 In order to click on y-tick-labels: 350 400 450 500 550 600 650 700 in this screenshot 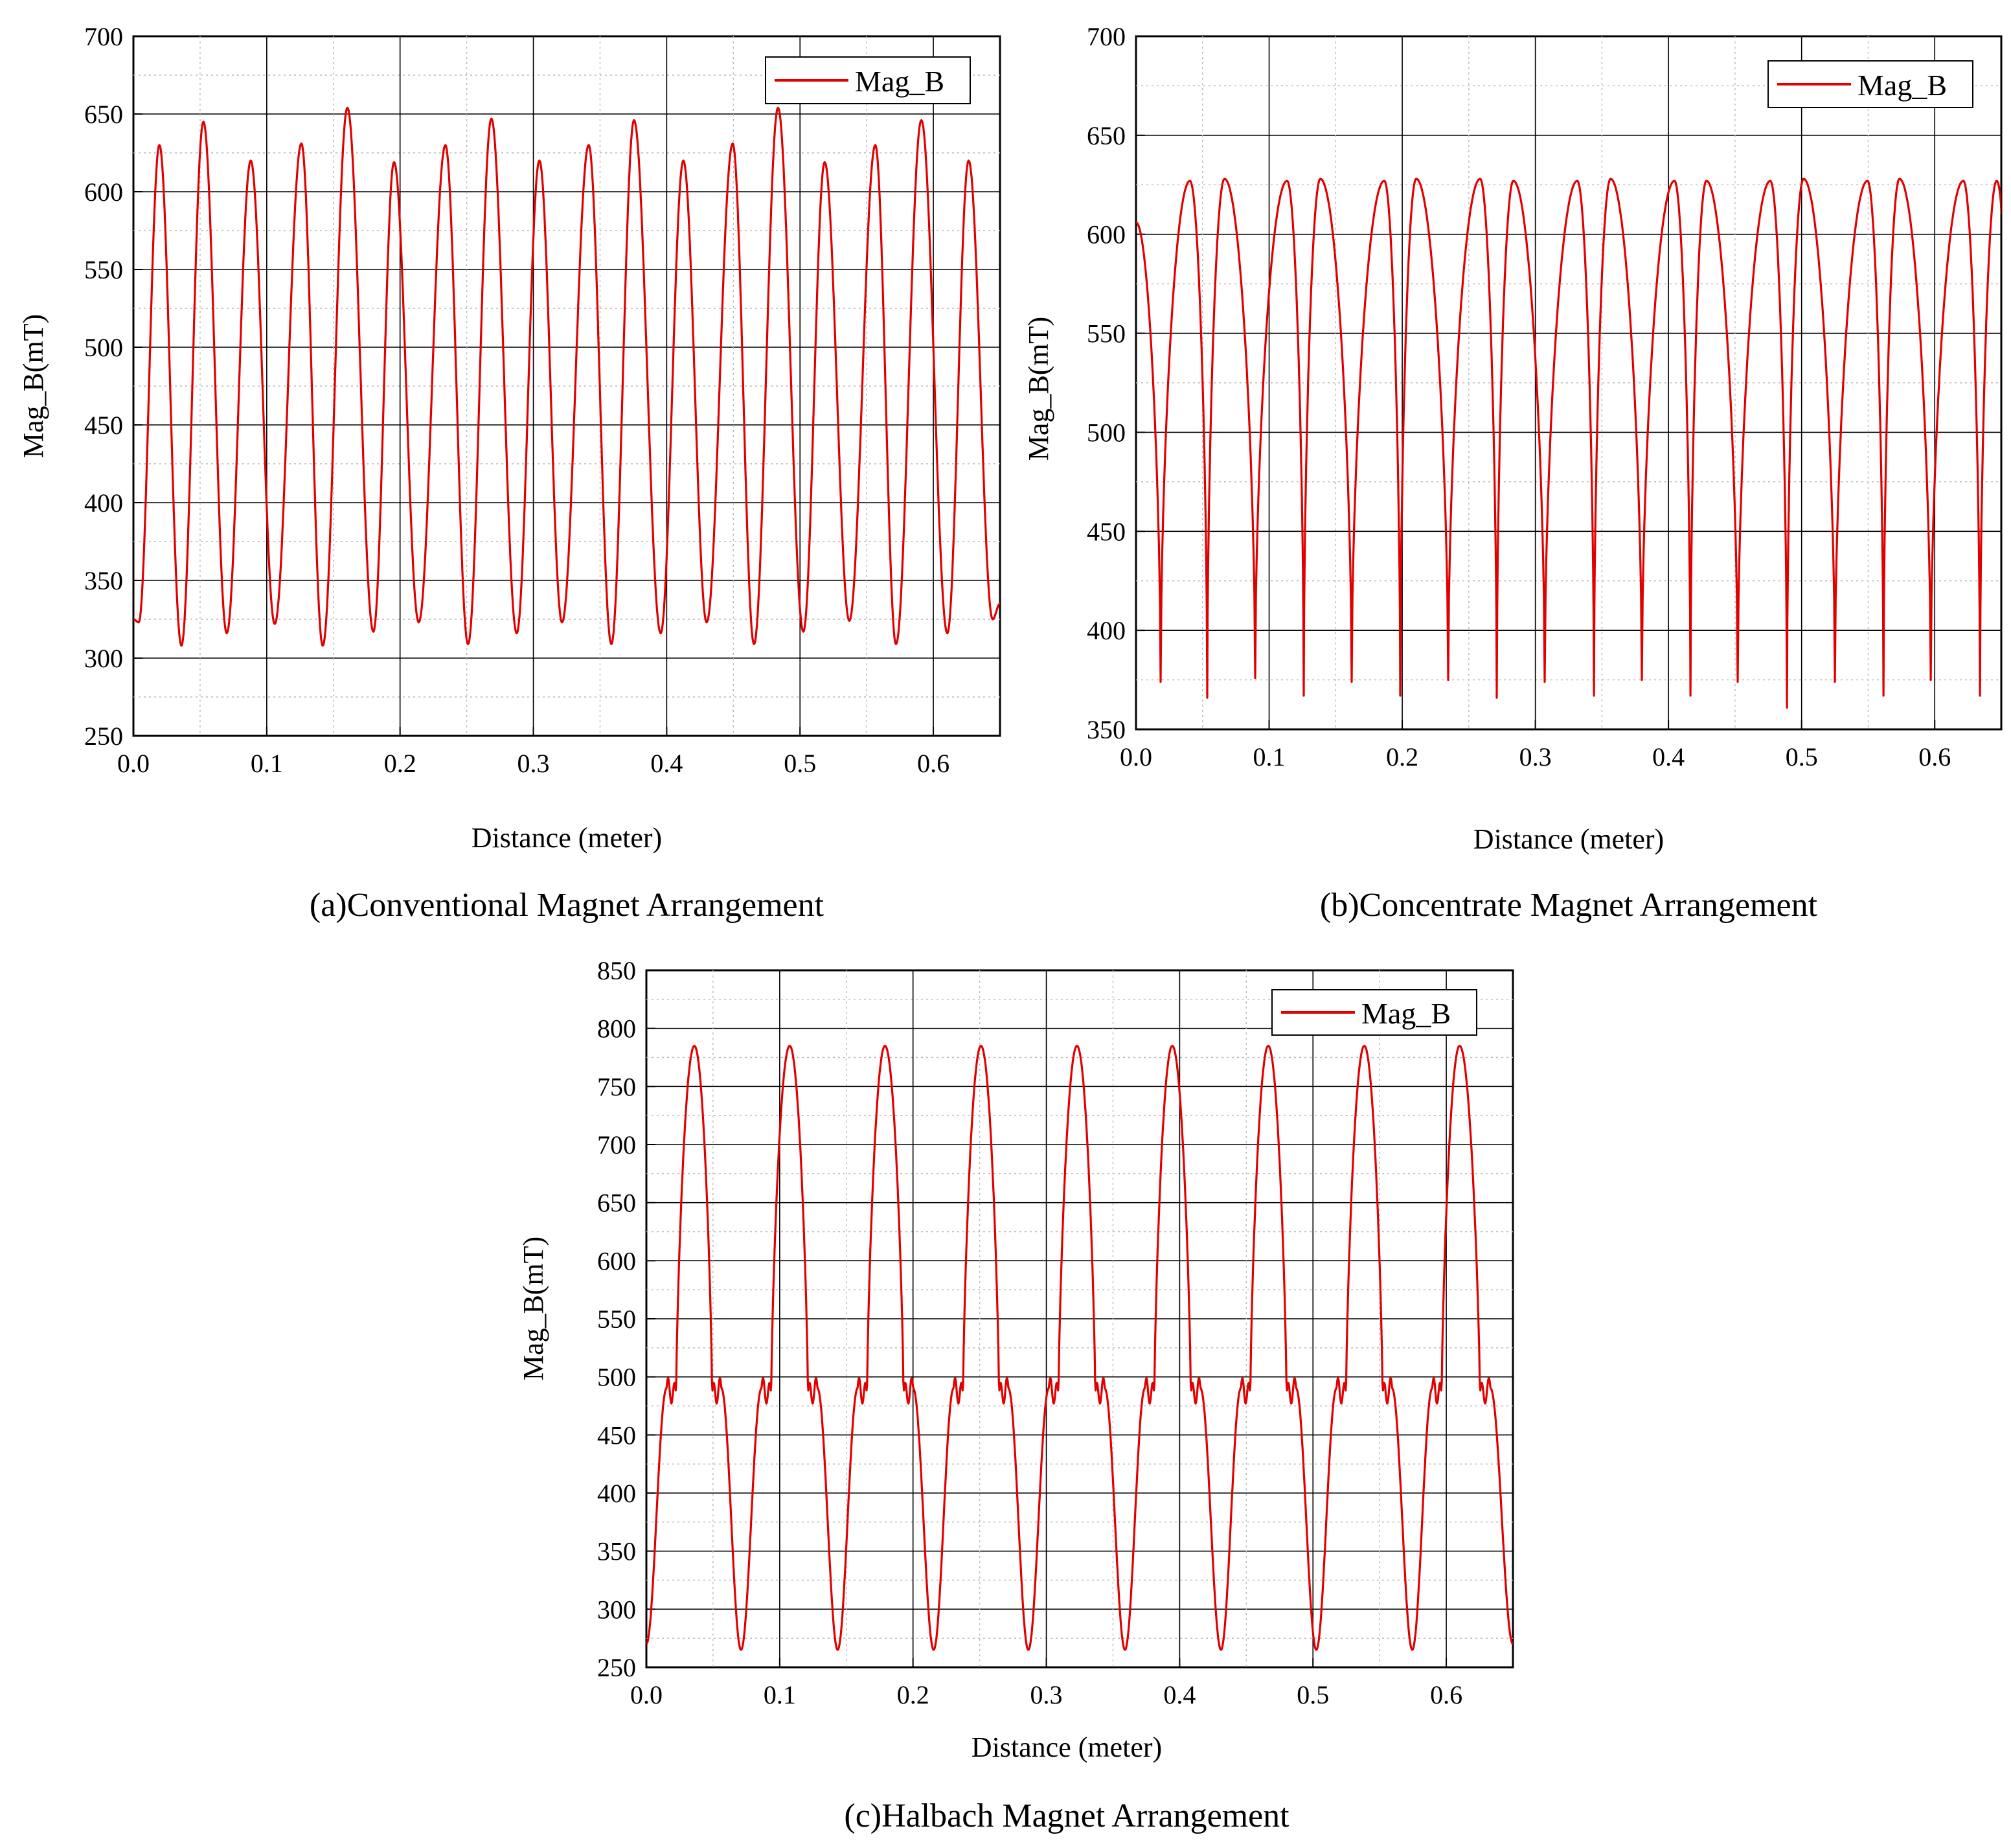, I will do `click(1106, 383)`.